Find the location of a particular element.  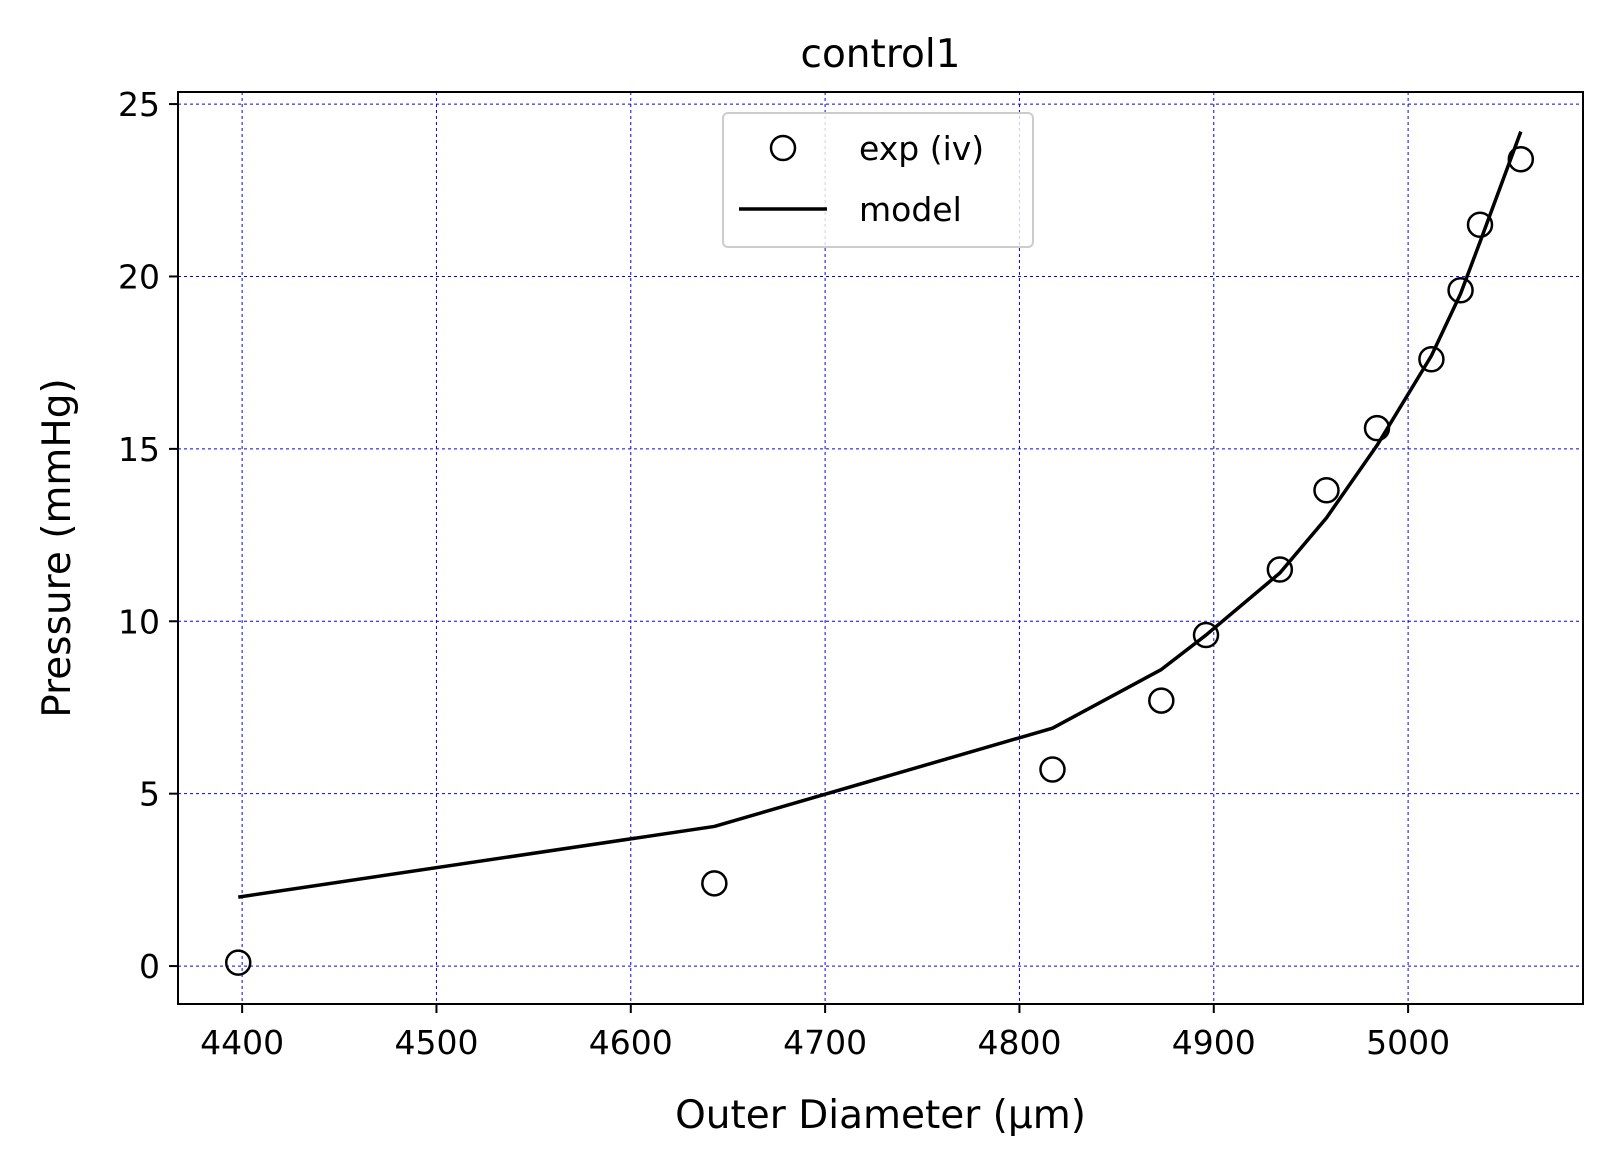

y-tick-label: 25 is located at coordinates (139, 104).